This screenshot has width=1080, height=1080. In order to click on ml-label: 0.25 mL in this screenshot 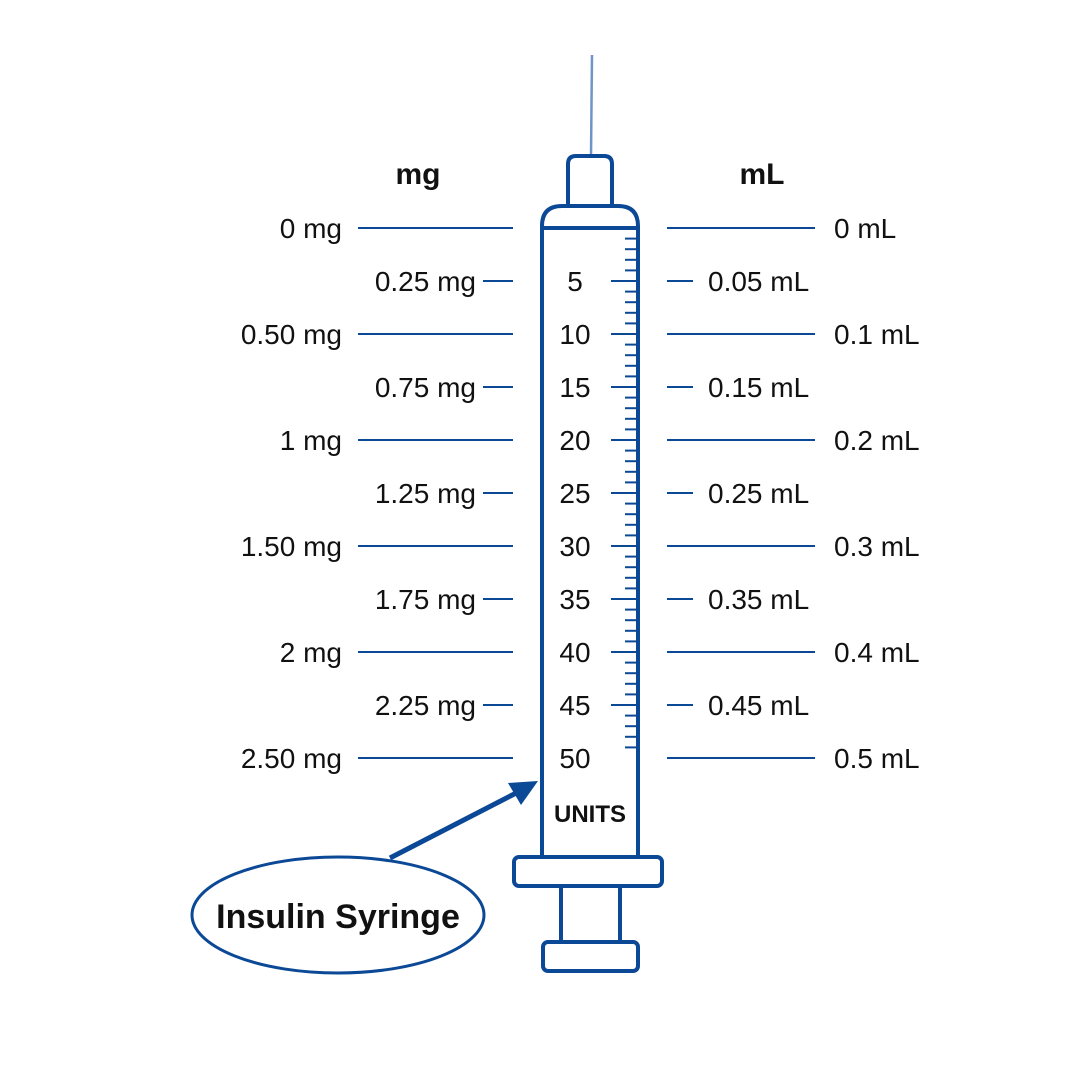, I will do `click(758, 493)`.